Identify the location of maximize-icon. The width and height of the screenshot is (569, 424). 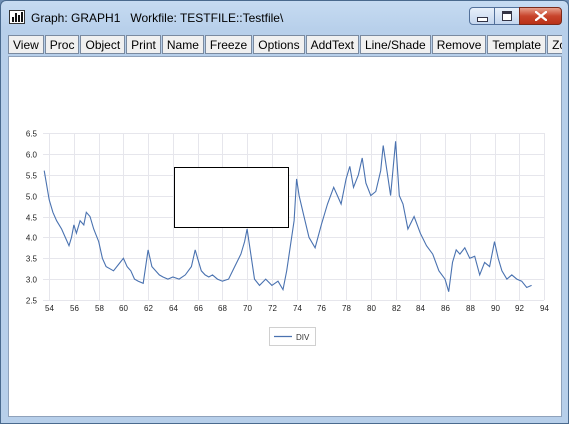
(507, 16).